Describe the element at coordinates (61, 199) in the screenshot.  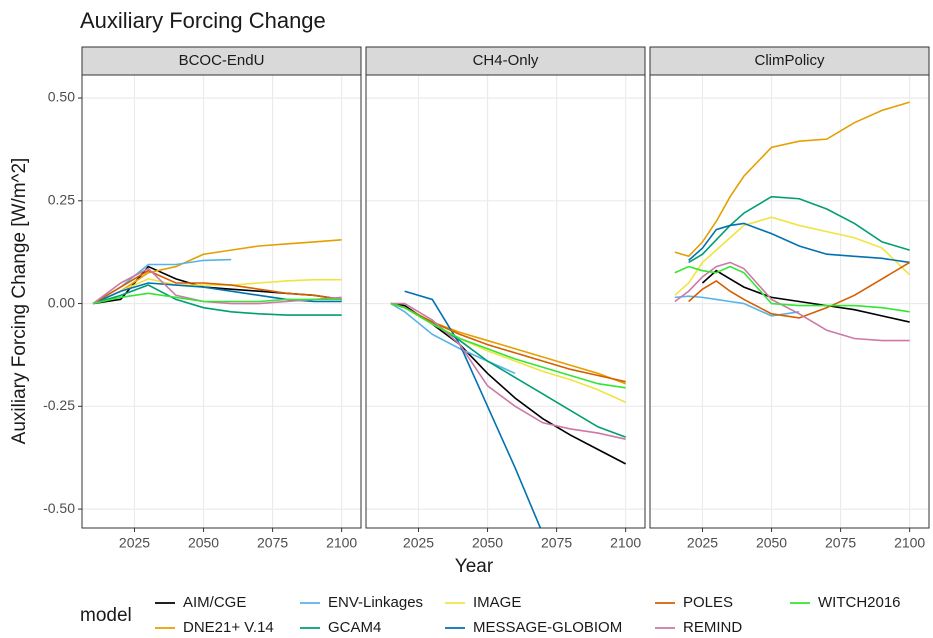
I see `y-tick-label: 0.25` at that location.